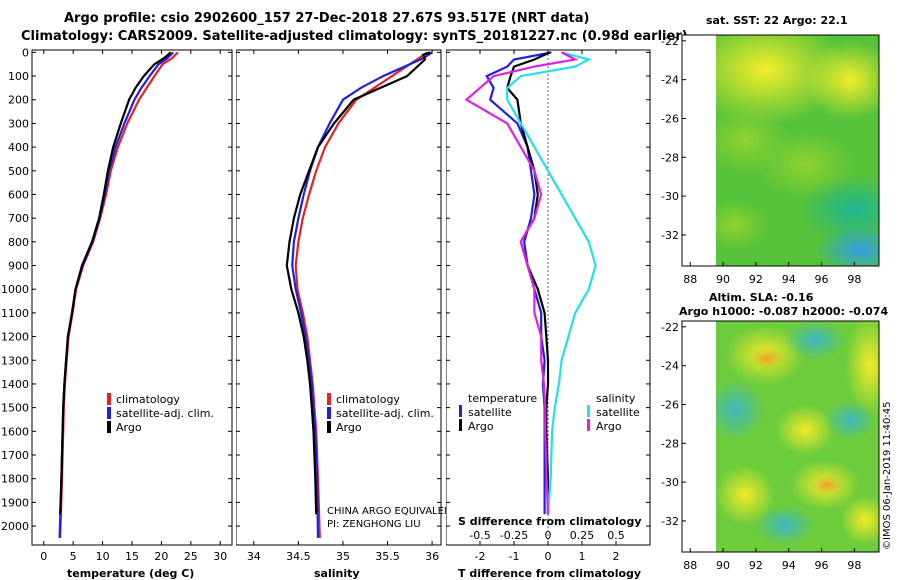  Describe the element at coordinates (15, 384) in the screenshot. I see `y-tick-label: 1400` at that location.